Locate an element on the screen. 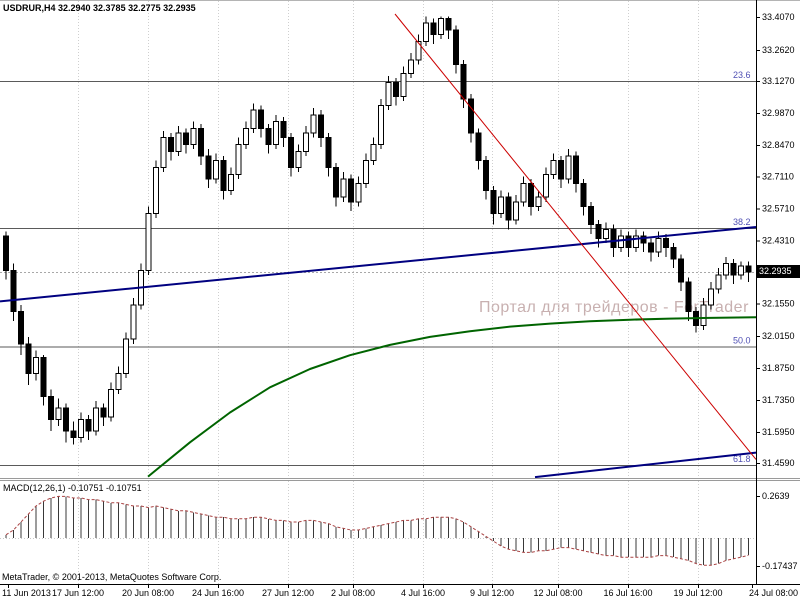 Image resolution: width=800 pixels, height=600 pixels. svg-text: 32.5710 is located at coordinates (778, 208).